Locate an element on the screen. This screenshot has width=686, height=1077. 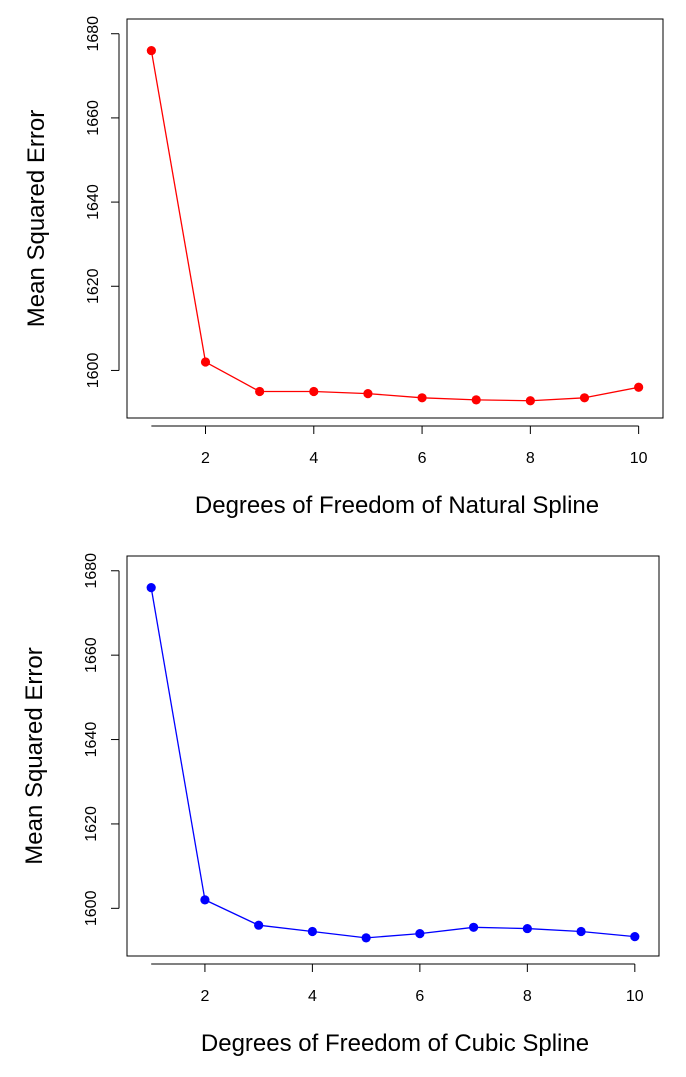
x-axis-title: Degrees of Freedom of Cubic Spline is located at coordinates (395, 1043).